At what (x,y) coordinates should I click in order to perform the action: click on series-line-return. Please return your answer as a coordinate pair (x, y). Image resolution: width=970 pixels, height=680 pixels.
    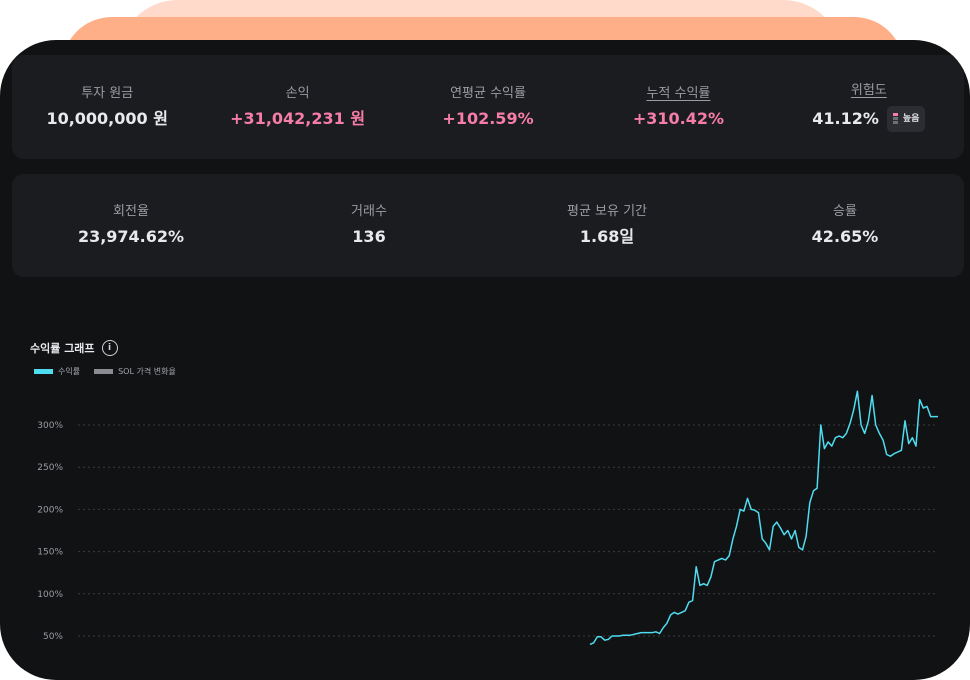
    Looking at the image, I should click on (763, 518).